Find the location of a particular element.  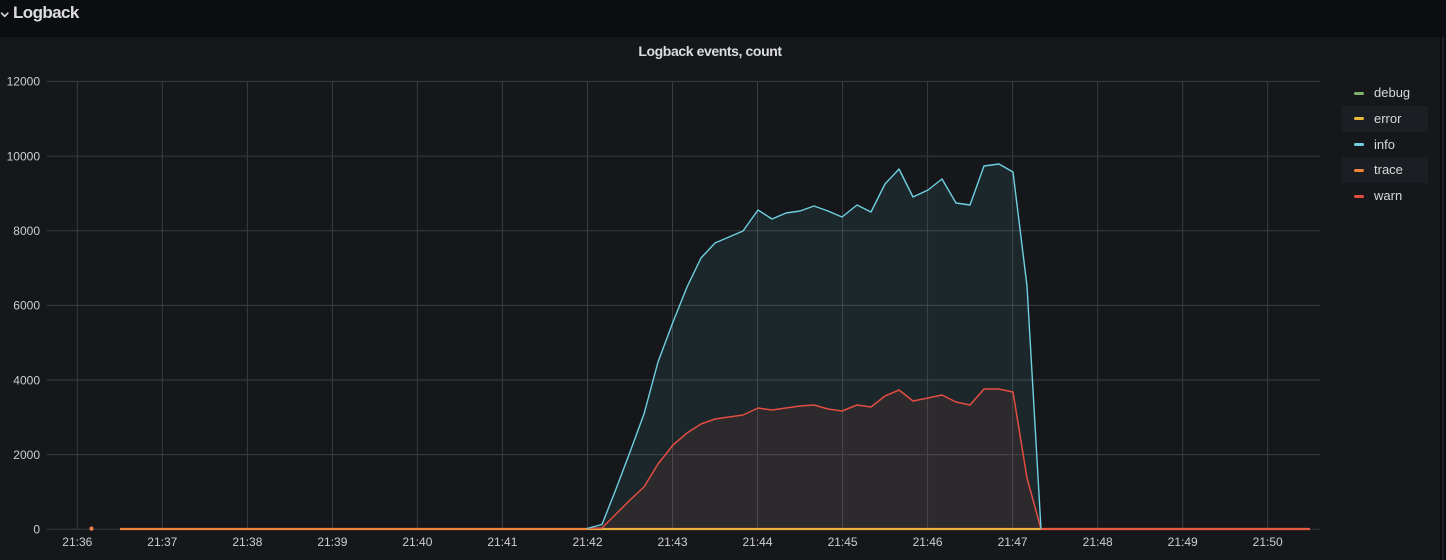

svg-text: 8000 is located at coordinates (26, 231).